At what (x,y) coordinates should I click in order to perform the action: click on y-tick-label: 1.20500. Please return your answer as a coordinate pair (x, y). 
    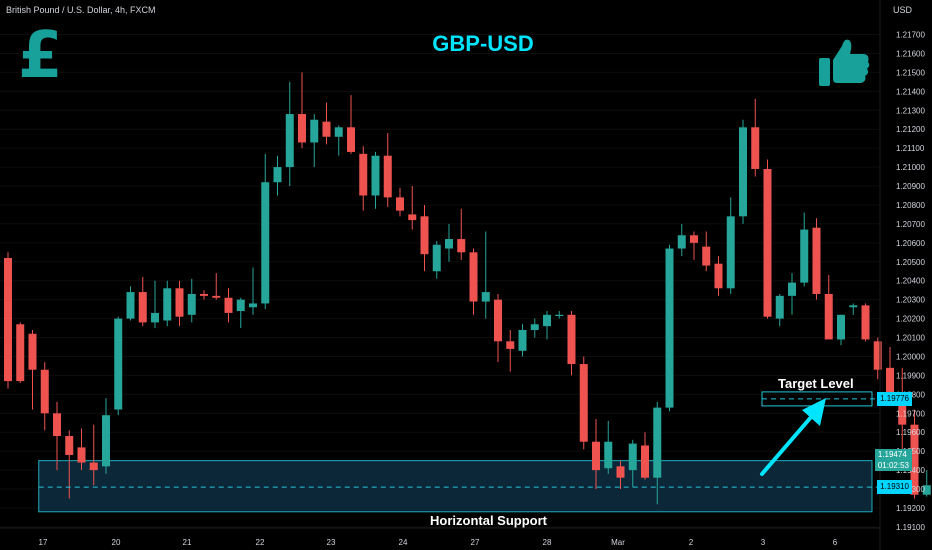
    Looking at the image, I should click on (910, 262).